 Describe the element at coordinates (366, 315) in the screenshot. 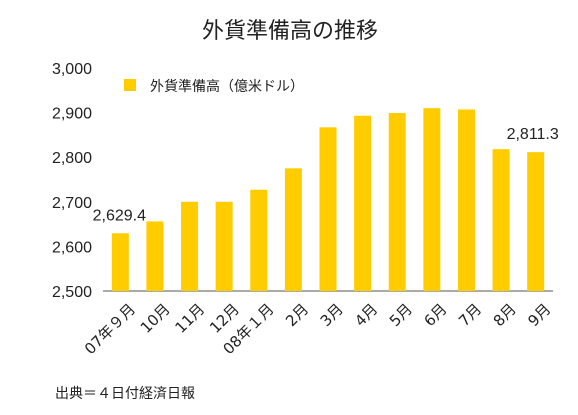

I see `x-tick-label: 4月` at that location.